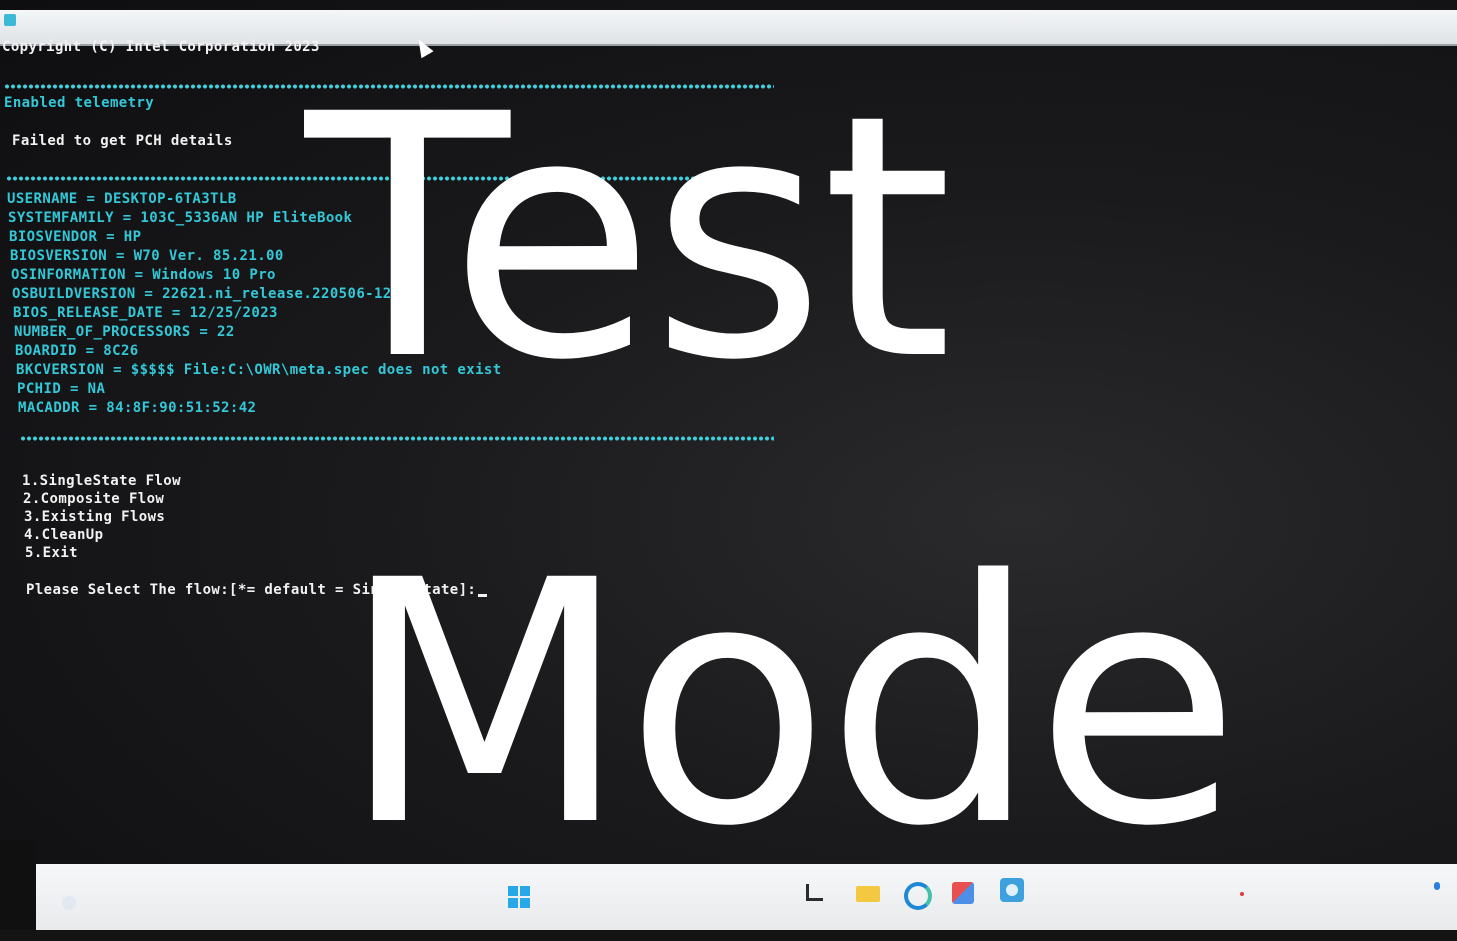 This screenshot has width=1457, height=941. I want to click on monitor-bezel-left, so click(18, 890).